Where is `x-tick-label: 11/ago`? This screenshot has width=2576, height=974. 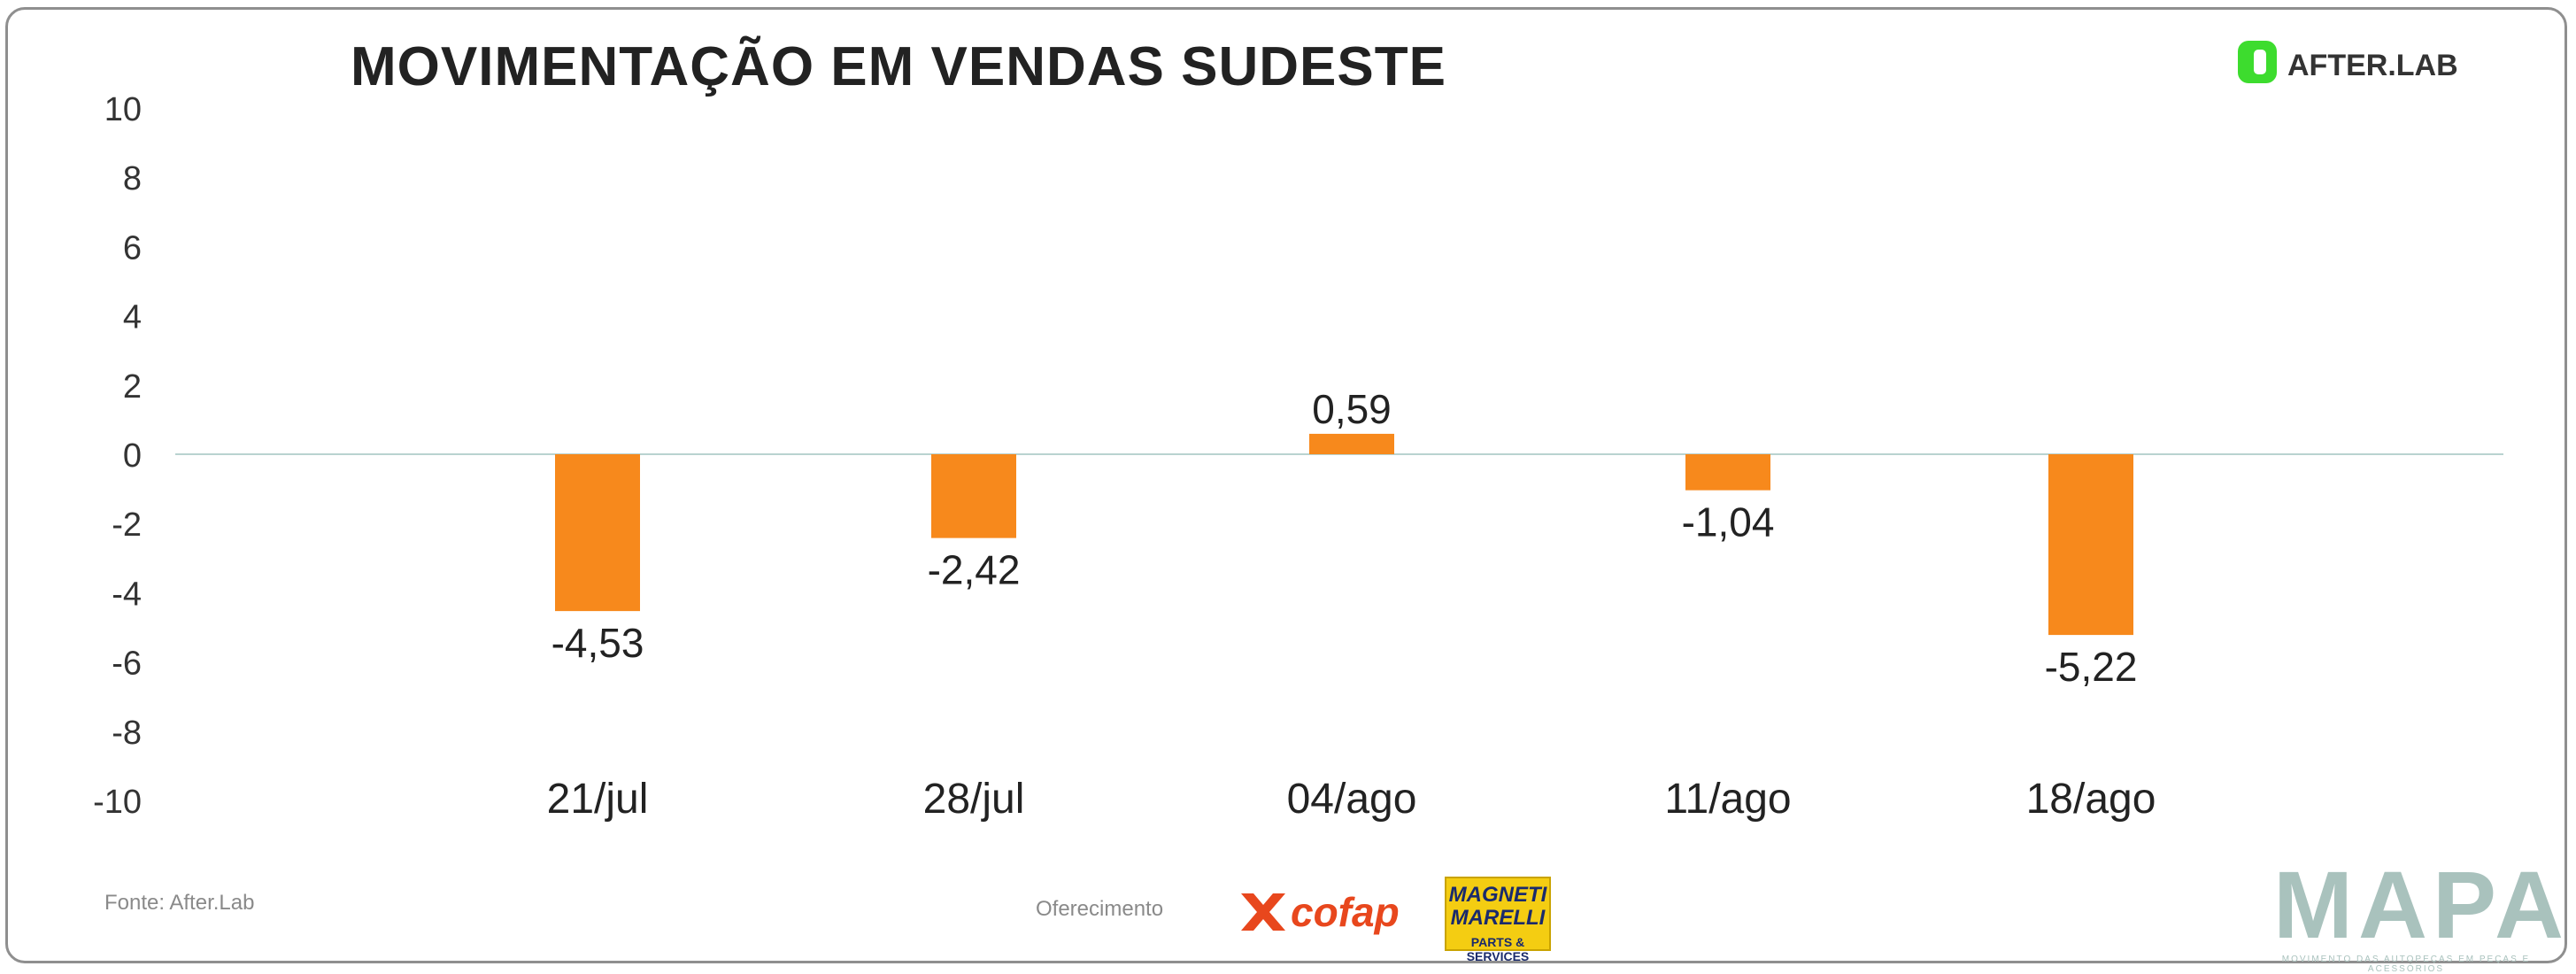
x-tick-label: 11/ago is located at coordinates (1727, 799).